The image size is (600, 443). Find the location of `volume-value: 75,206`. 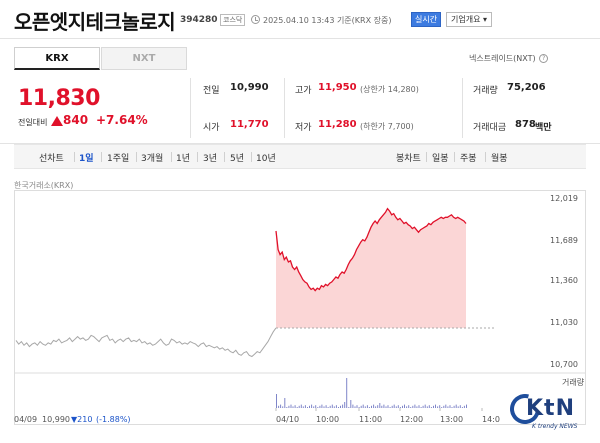

volume-value: 75,206 is located at coordinates (526, 87).